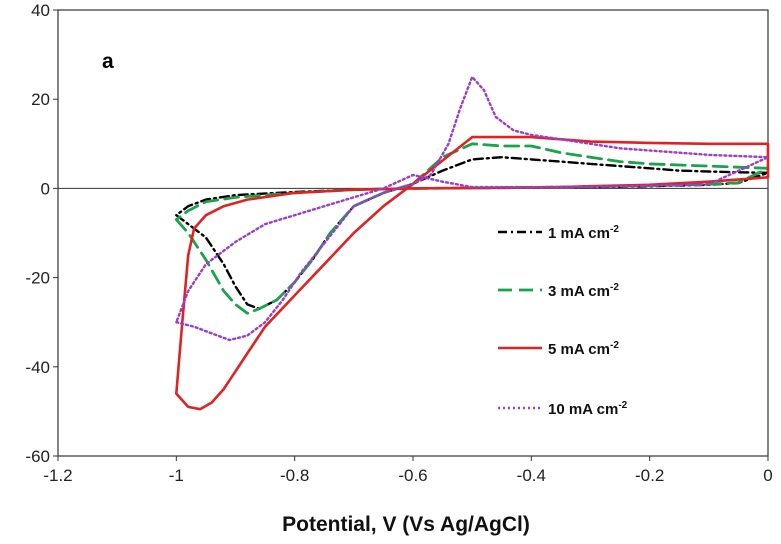  I want to click on x-tick-label: -1.2, so click(57, 475).